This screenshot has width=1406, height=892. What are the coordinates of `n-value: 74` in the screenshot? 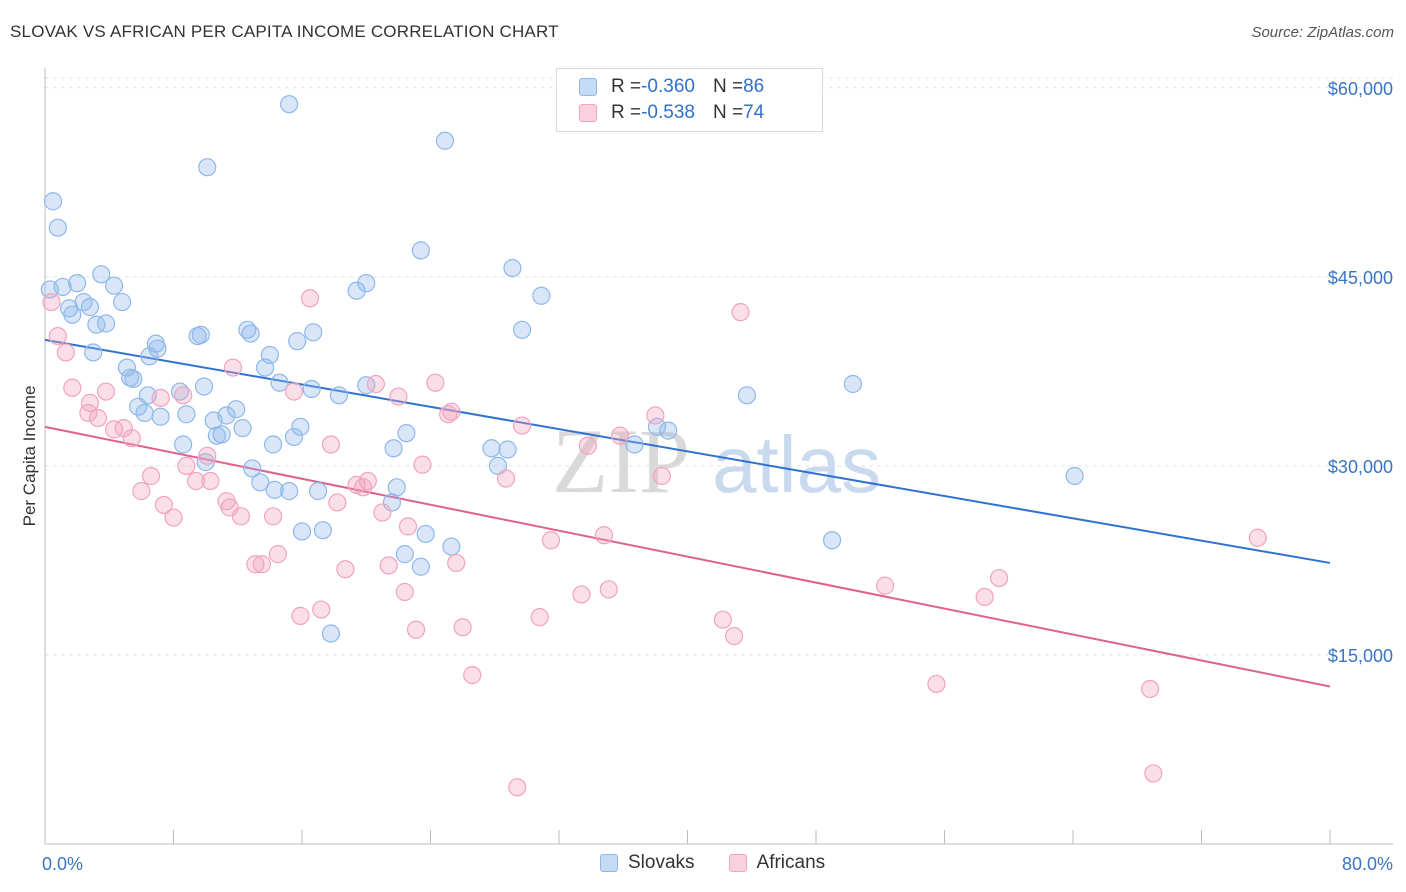 It's located at (754, 112).